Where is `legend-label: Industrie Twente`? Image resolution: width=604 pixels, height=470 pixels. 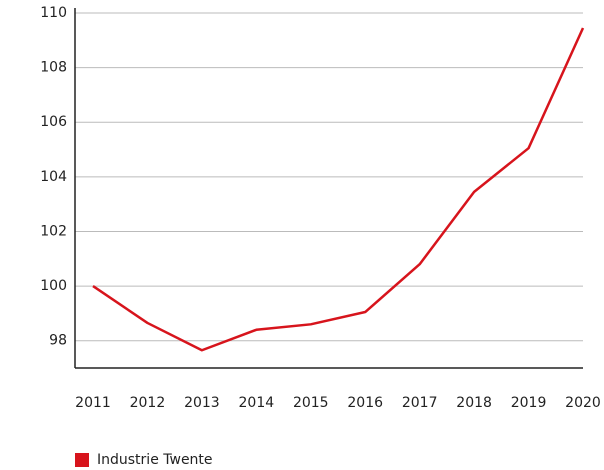 legend-label: Industrie Twente is located at coordinates (155, 460).